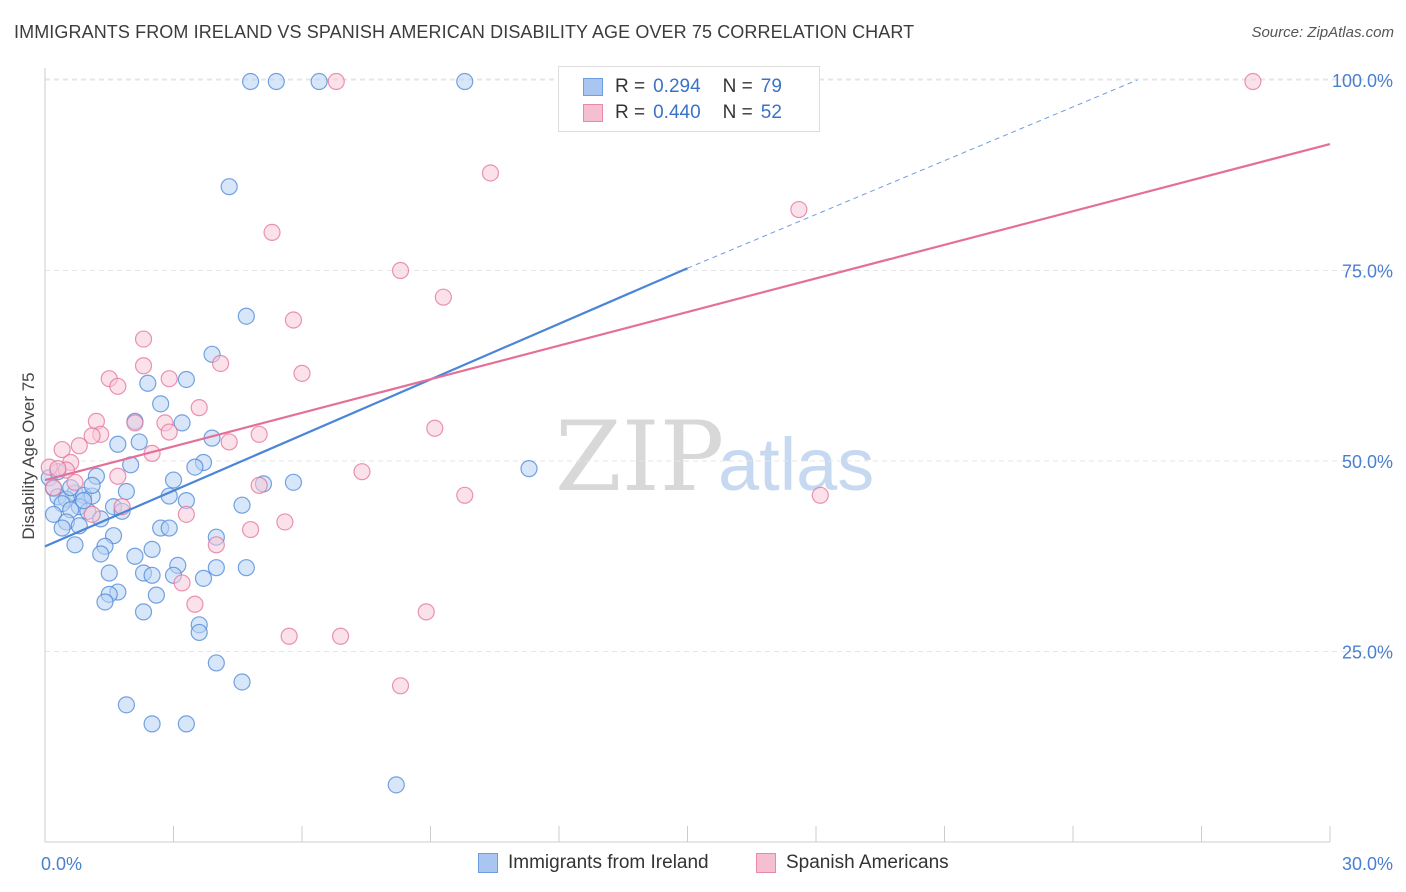 This screenshot has width=1406, height=892. What do you see at coordinates (682, 87) in the screenshot?
I see `legend-row-ireland: R = 0.294 N = 79` at bounding box center [682, 87].